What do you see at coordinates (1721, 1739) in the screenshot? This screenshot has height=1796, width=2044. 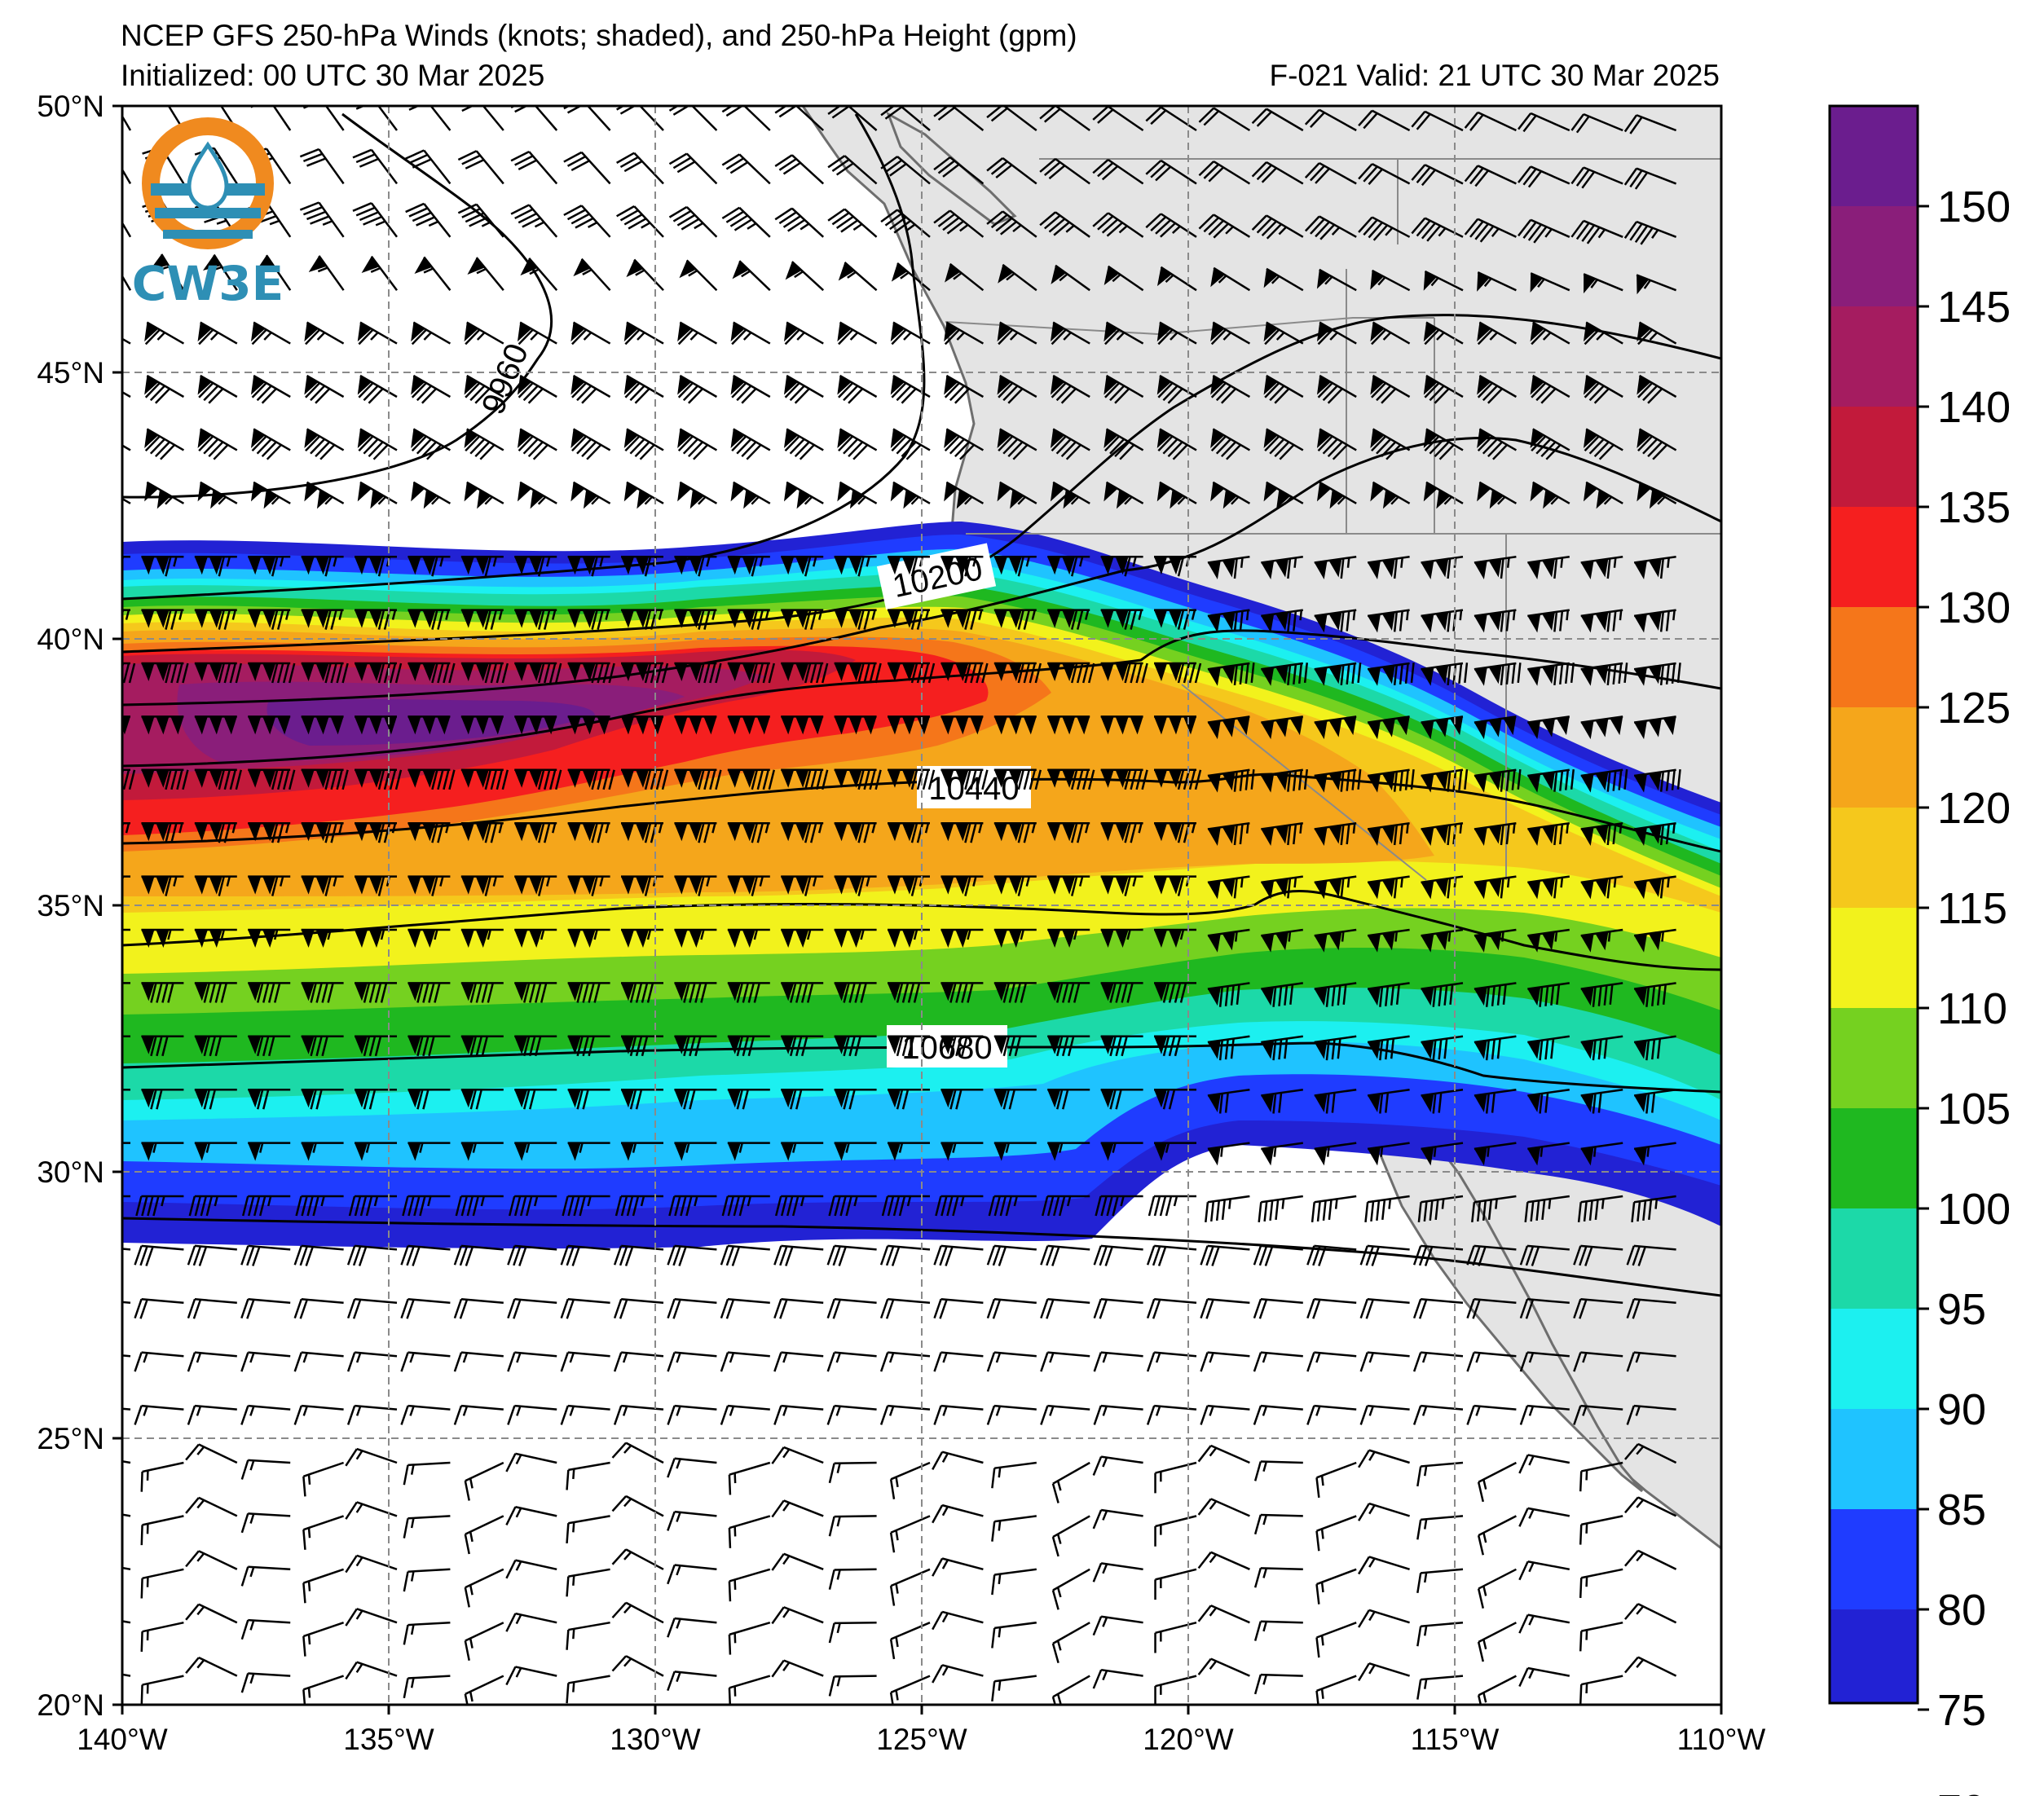 I see `lon-label: 110°W` at bounding box center [1721, 1739].